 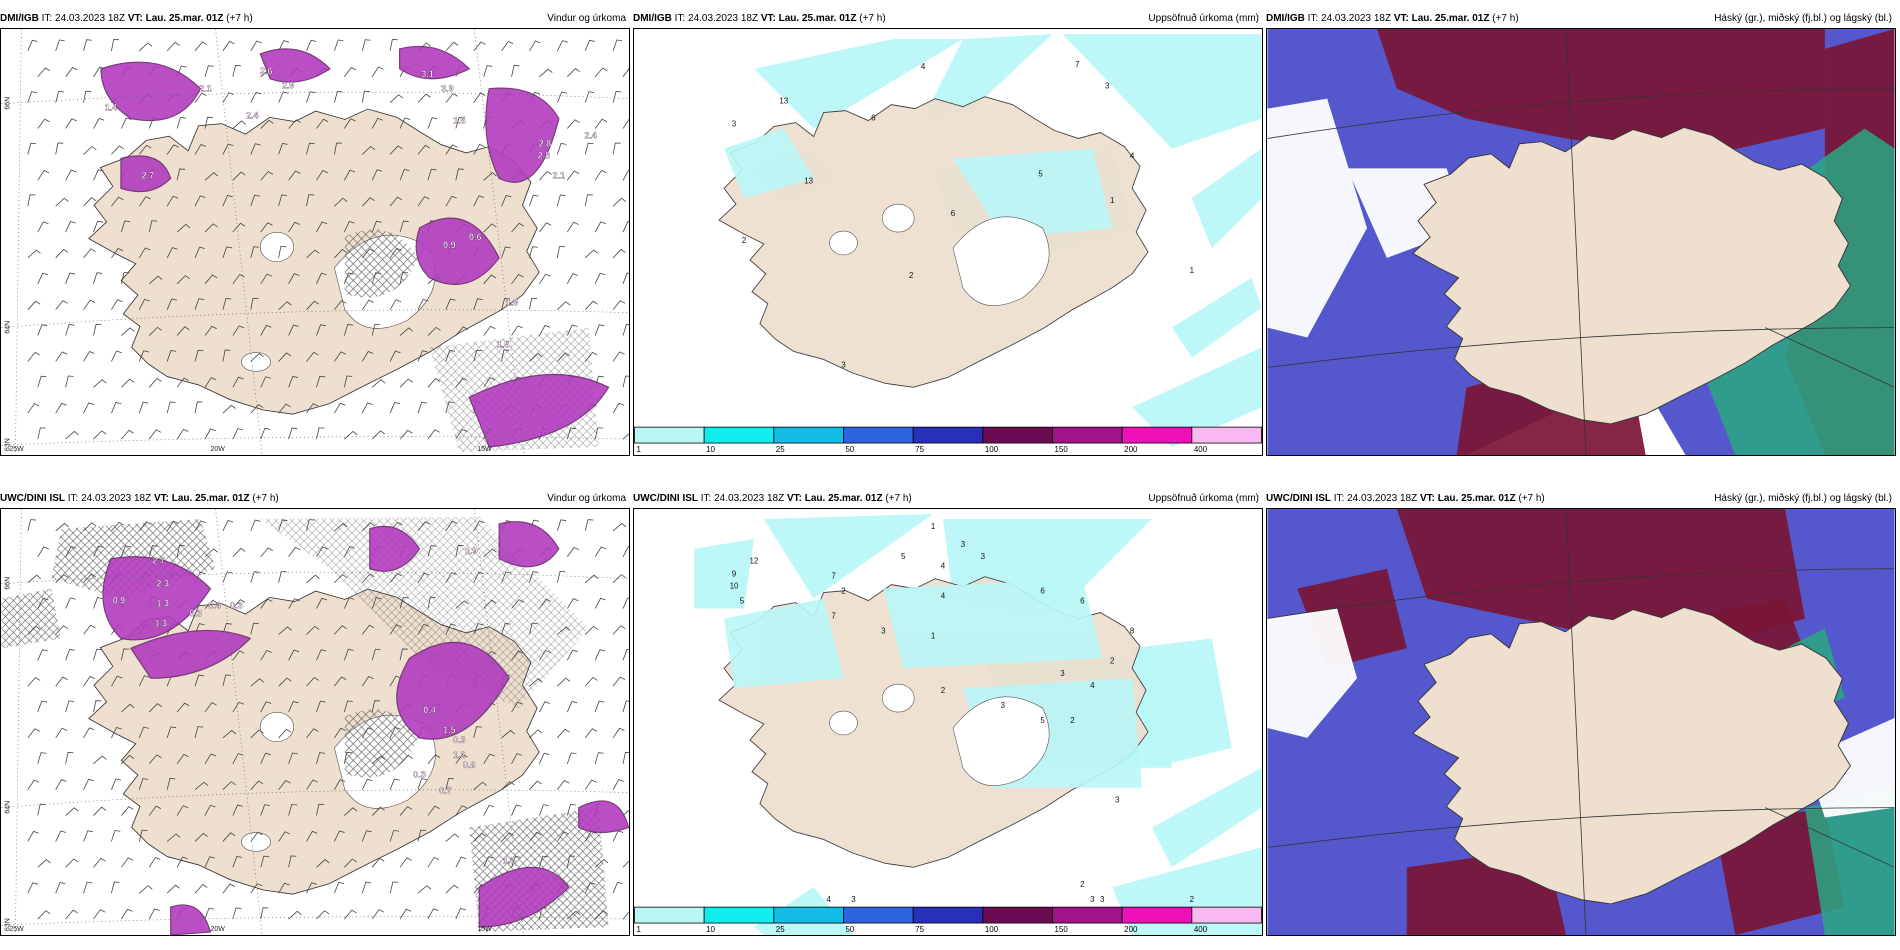 What do you see at coordinates (276, 727) in the screenshot?
I see `glacier-langjokull` at bounding box center [276, 727].